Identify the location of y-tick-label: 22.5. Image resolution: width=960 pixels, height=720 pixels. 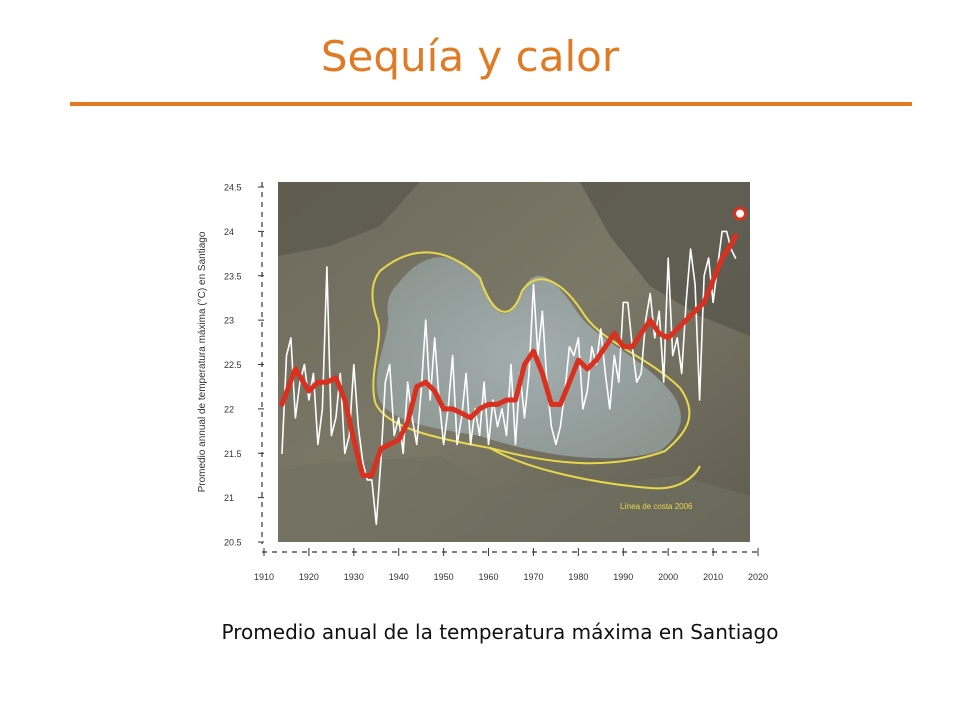
(233, 365).